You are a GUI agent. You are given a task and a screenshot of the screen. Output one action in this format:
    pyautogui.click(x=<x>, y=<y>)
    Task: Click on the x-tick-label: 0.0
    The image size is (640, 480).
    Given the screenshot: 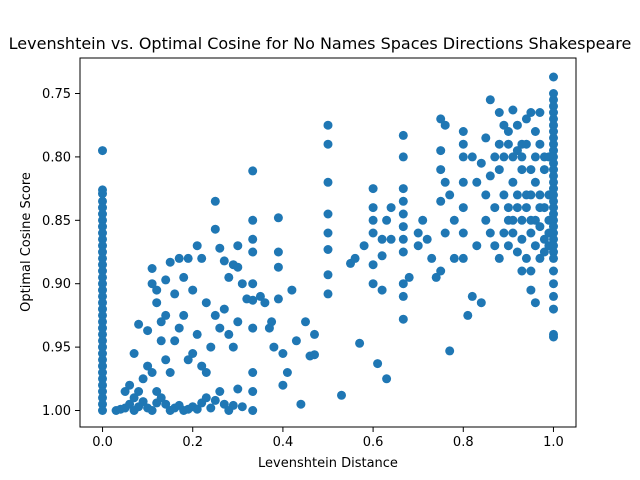 What is the action you would take?
    pyautogui.click(x=102, y=442)
    